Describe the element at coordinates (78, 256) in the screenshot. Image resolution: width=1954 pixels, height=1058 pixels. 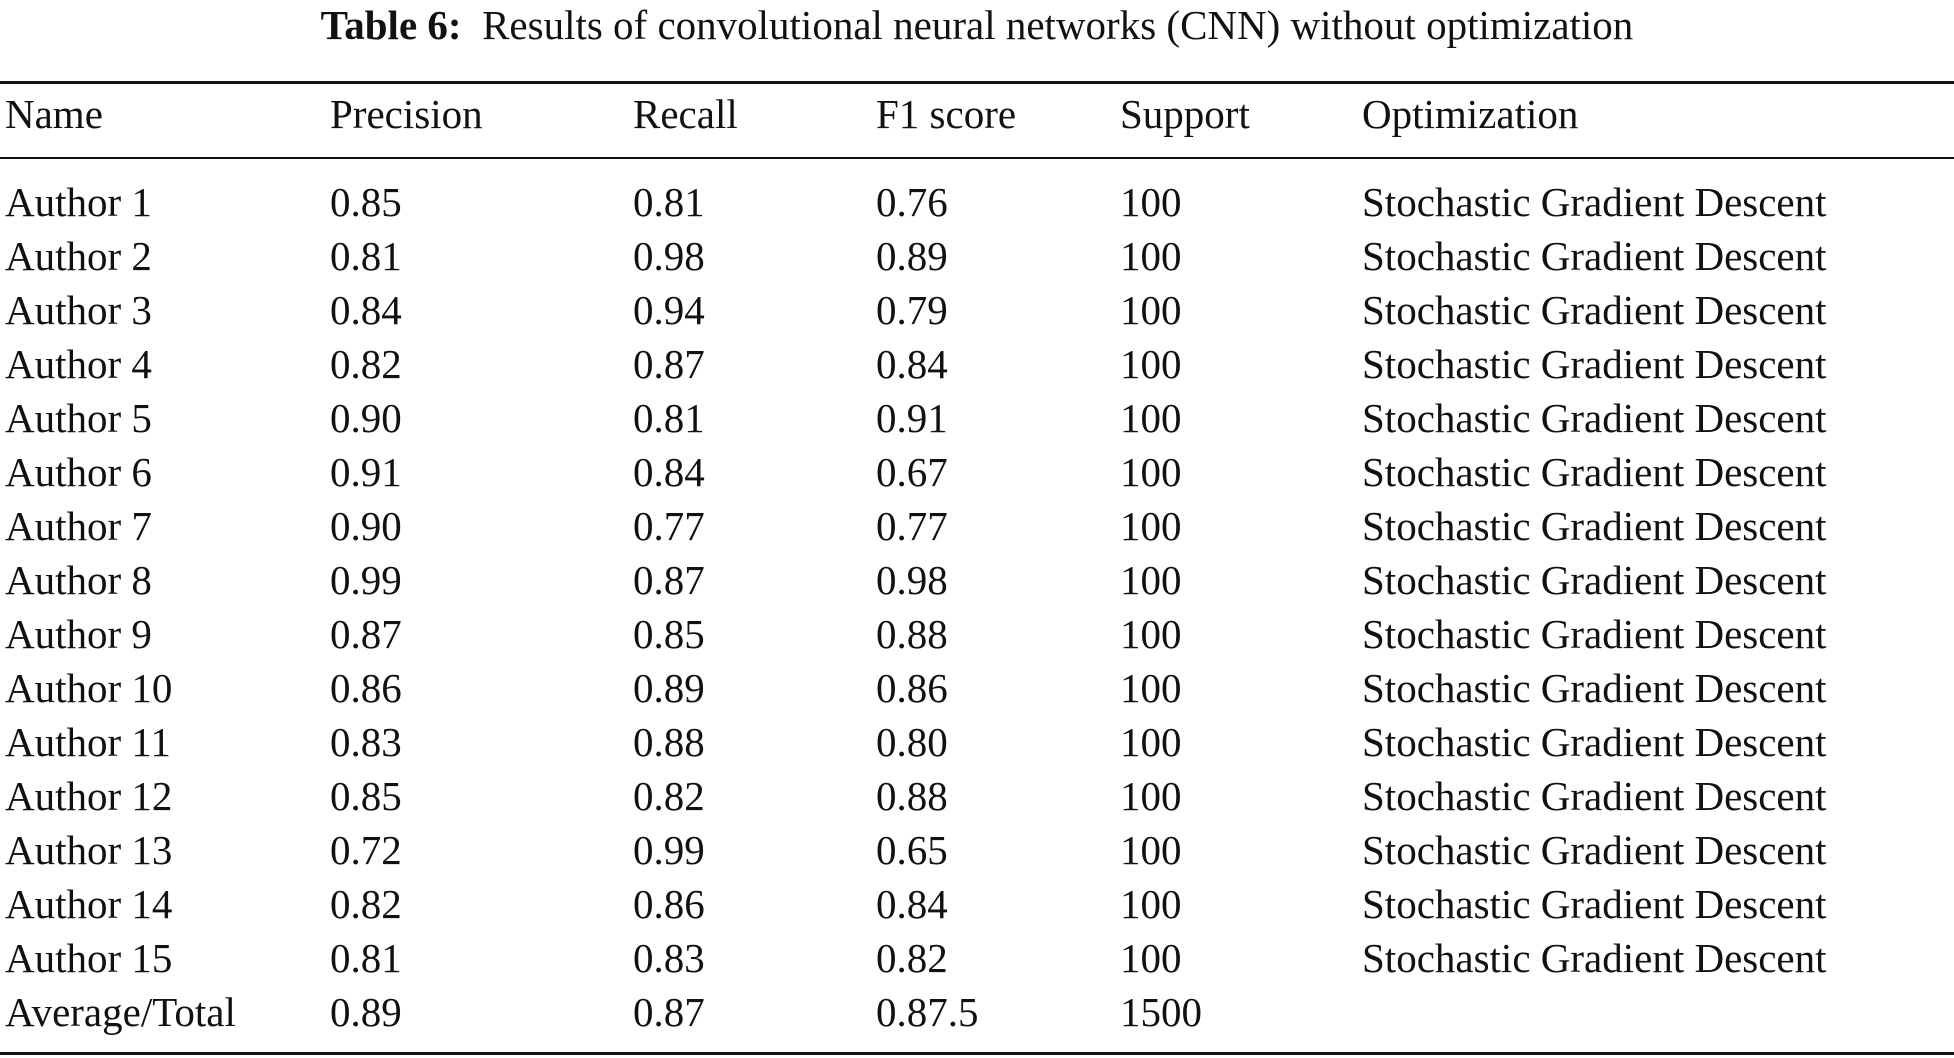
I see `cell-name: Author 2` at that location.